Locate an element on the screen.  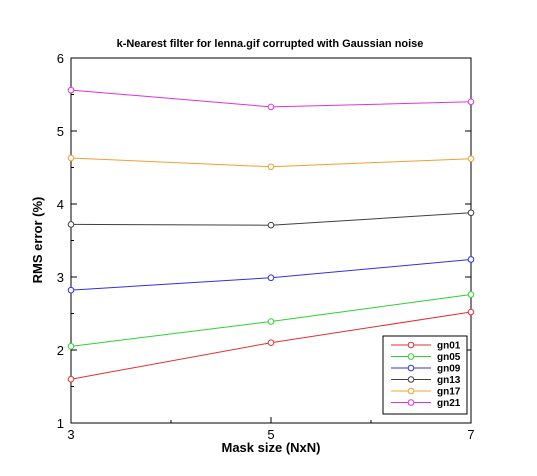
y-tick-label: 1 is located at coordinates (60, 423).